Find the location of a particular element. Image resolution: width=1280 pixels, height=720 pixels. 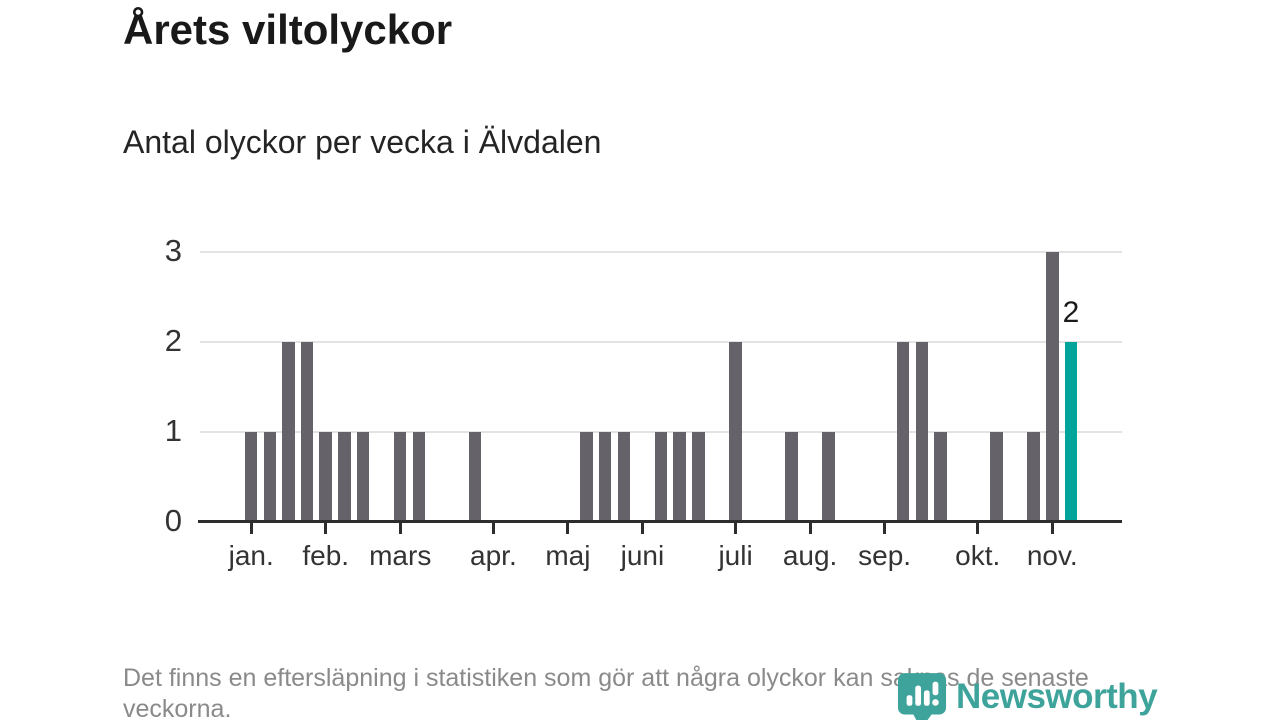

chart-title: Årets viltolyckor is located at coordinates (288, 29).